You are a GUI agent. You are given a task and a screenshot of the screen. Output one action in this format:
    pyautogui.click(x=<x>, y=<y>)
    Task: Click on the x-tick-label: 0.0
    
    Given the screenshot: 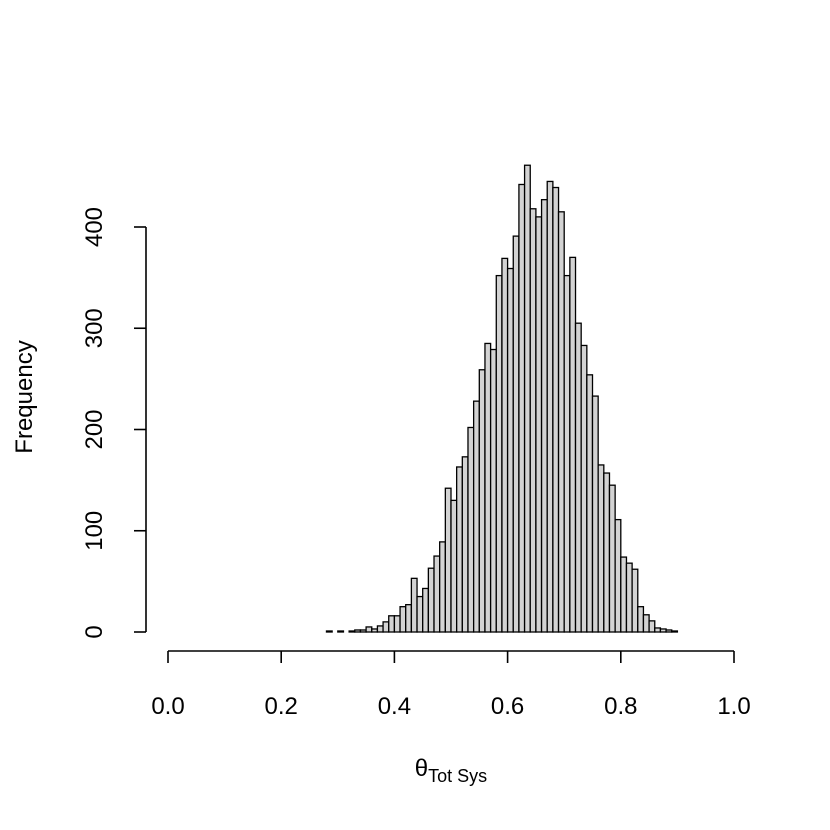 What is the action you would take?
    pyautogui.click(x=167, y=706)
    